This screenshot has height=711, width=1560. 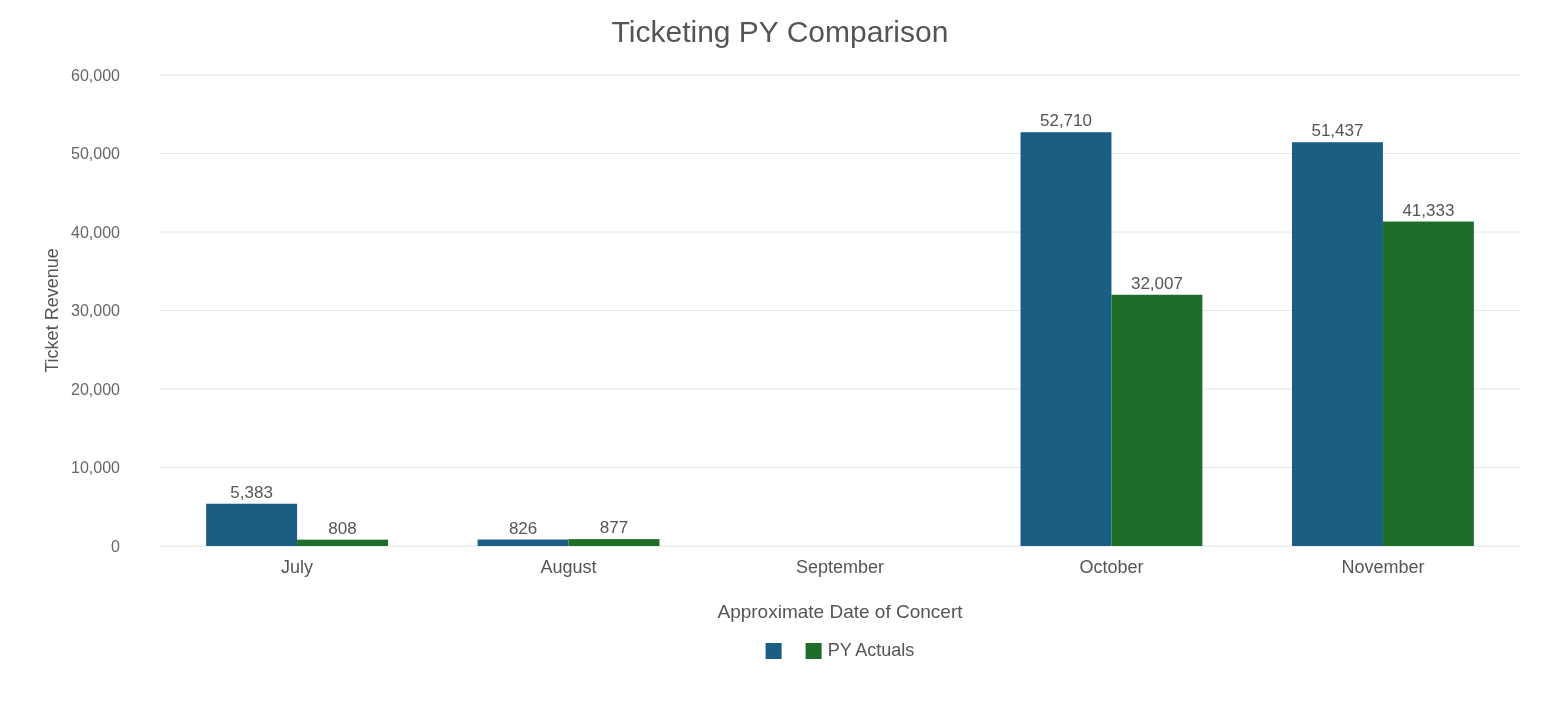 I want to click on data-label: 41,333, so click(x=1428, y=210).